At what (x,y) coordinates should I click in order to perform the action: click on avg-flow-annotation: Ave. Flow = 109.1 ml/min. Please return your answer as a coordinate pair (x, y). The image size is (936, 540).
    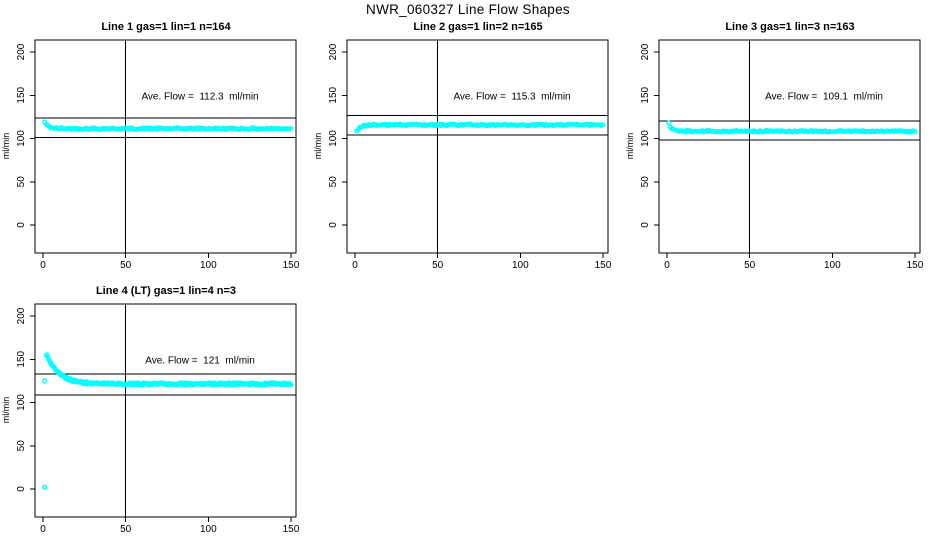
    Looking at the image, I should click on (824, 96).